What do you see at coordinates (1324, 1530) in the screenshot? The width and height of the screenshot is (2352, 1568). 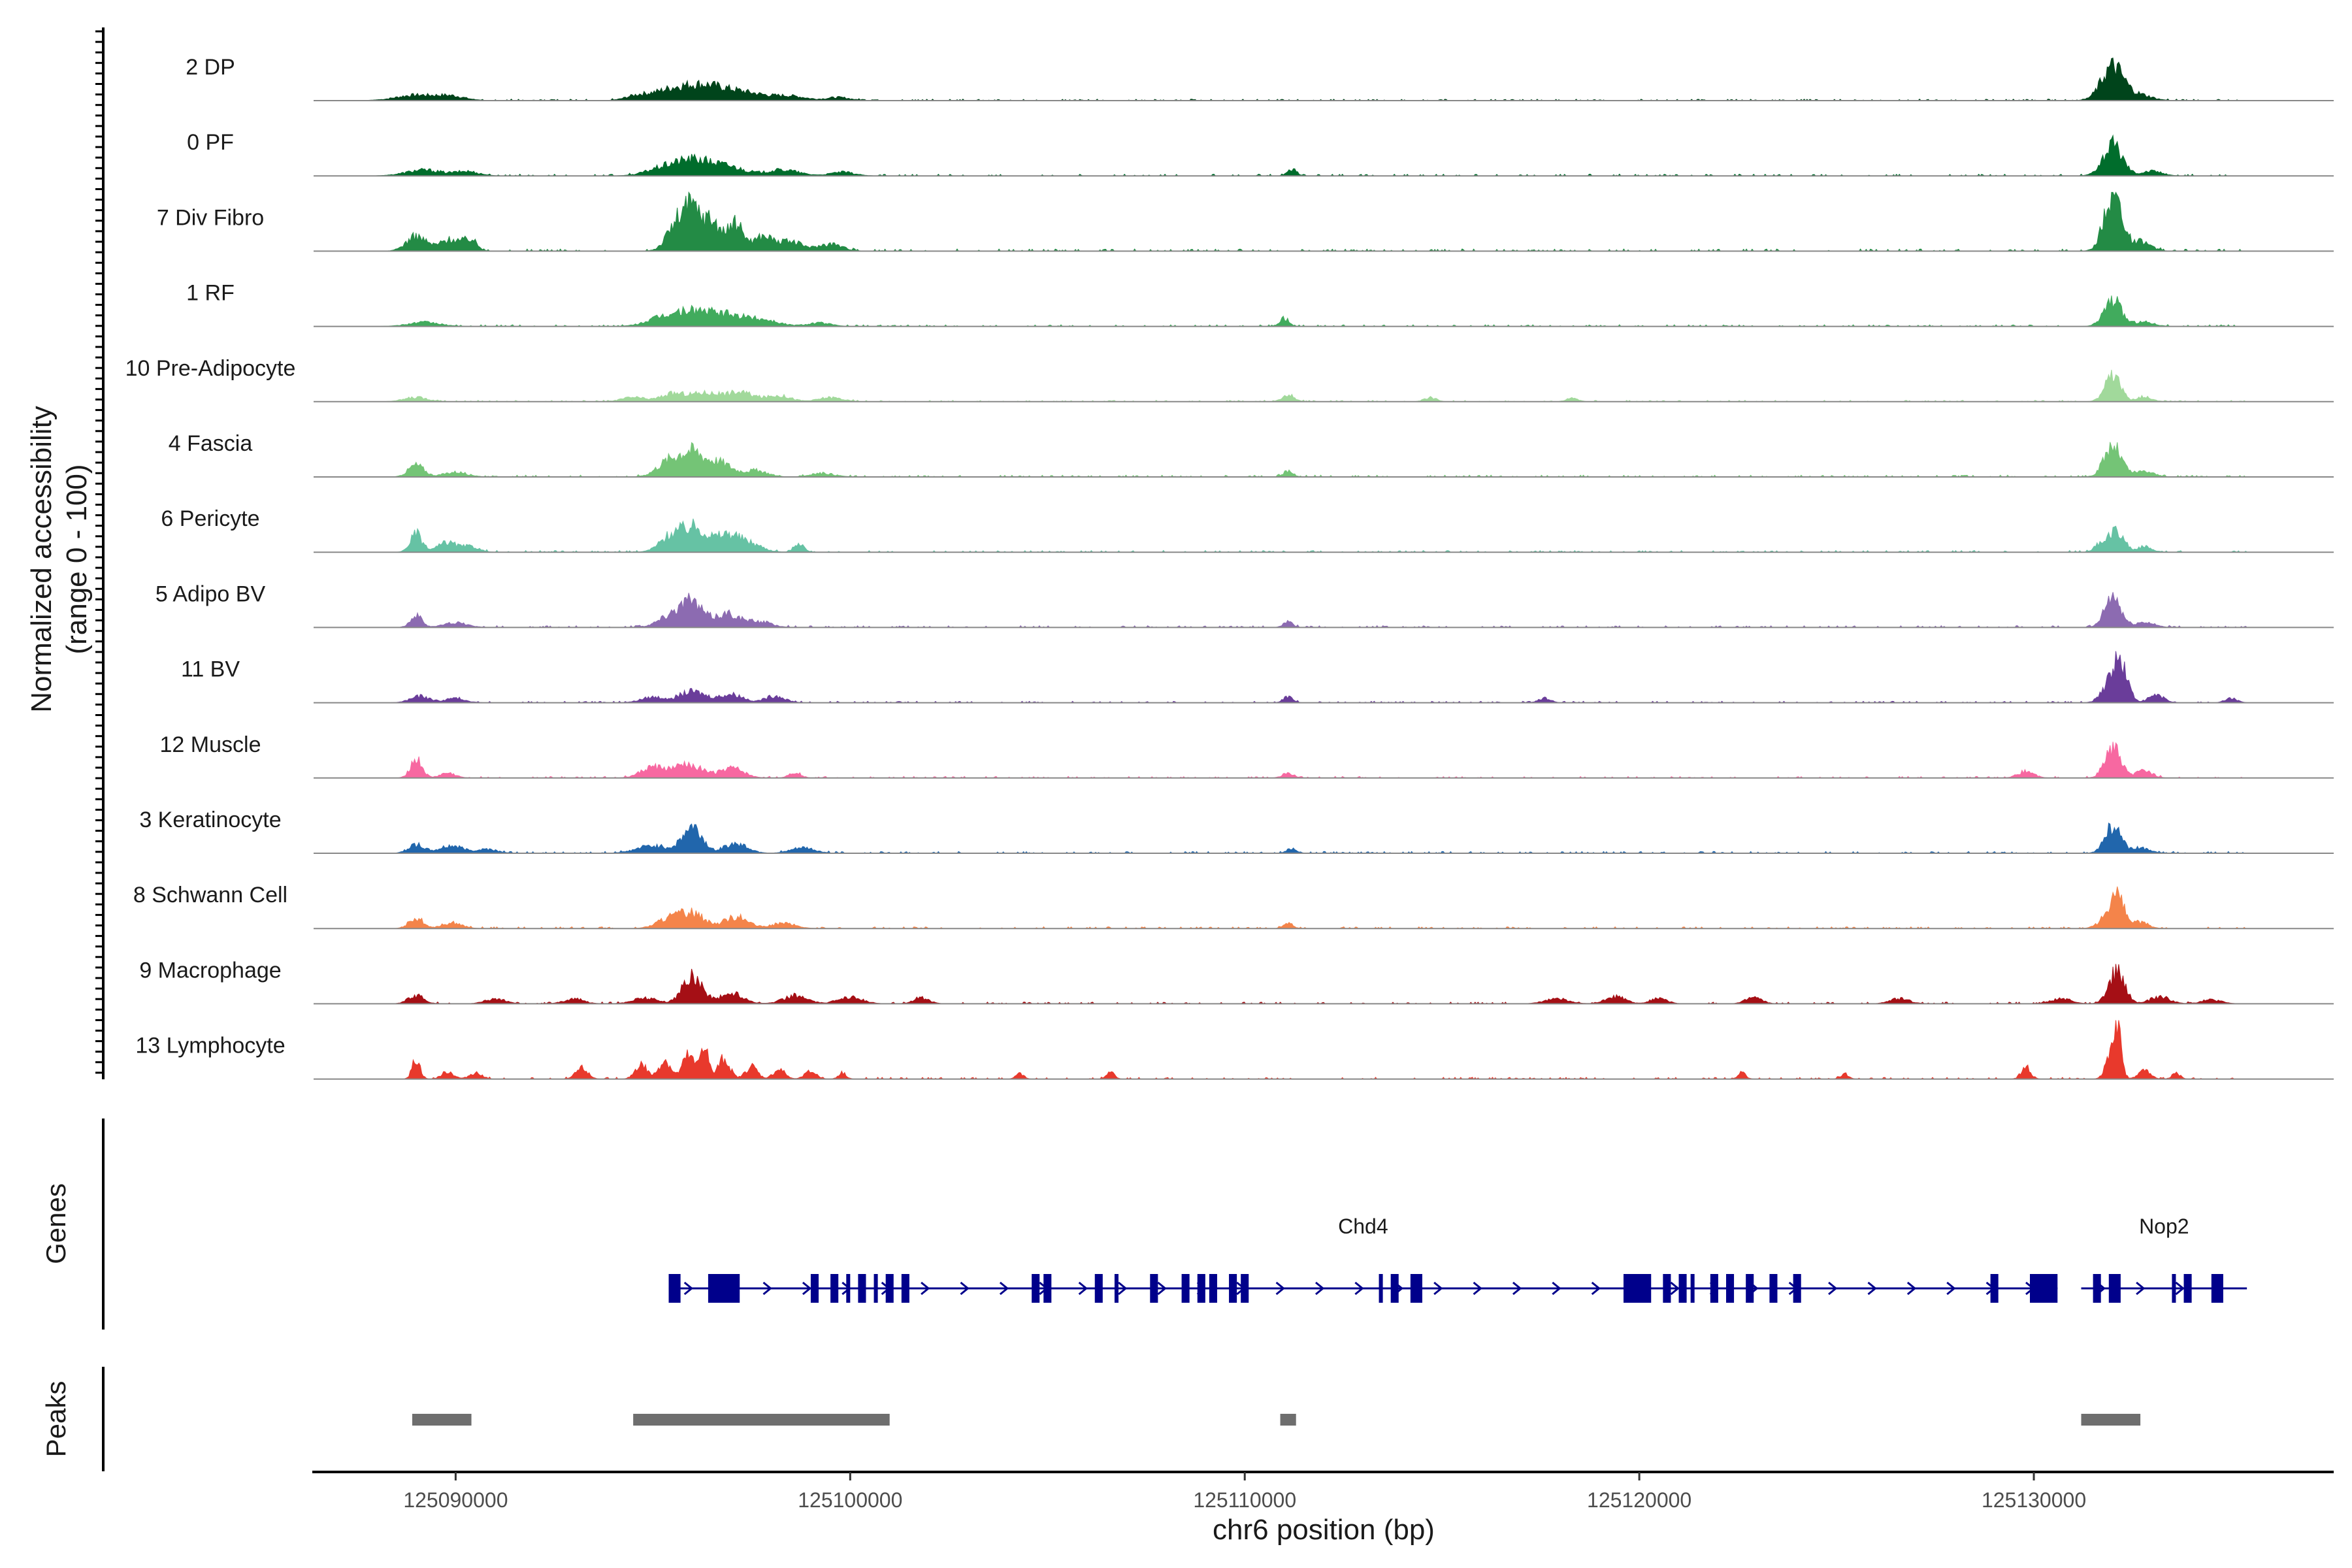 I see `x-axis-title: chr6 position (bp)` at bounding box center [1324, 1530].